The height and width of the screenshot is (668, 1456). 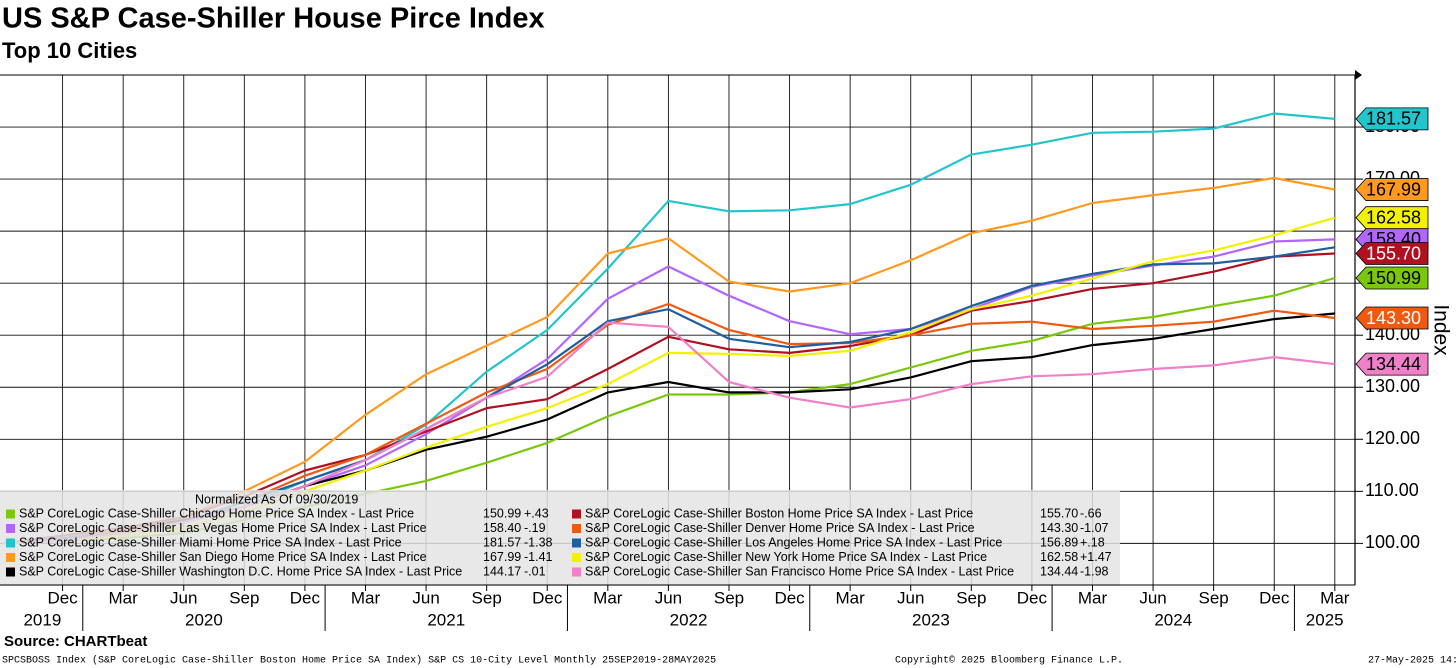 I want to click on legend-value: 134.44, so click(x=1059, y=571).